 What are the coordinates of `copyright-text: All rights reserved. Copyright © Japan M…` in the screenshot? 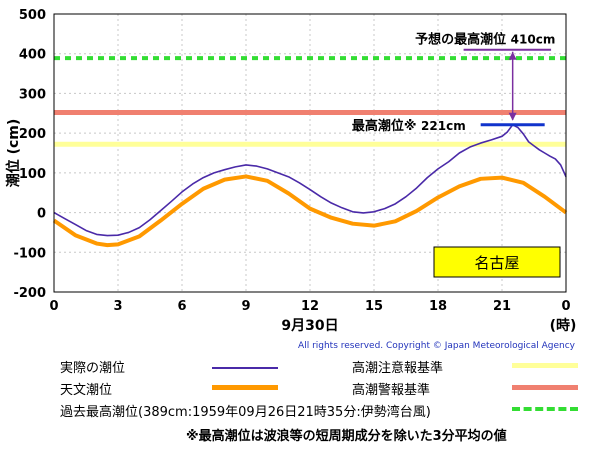 It's located at (437, 346).